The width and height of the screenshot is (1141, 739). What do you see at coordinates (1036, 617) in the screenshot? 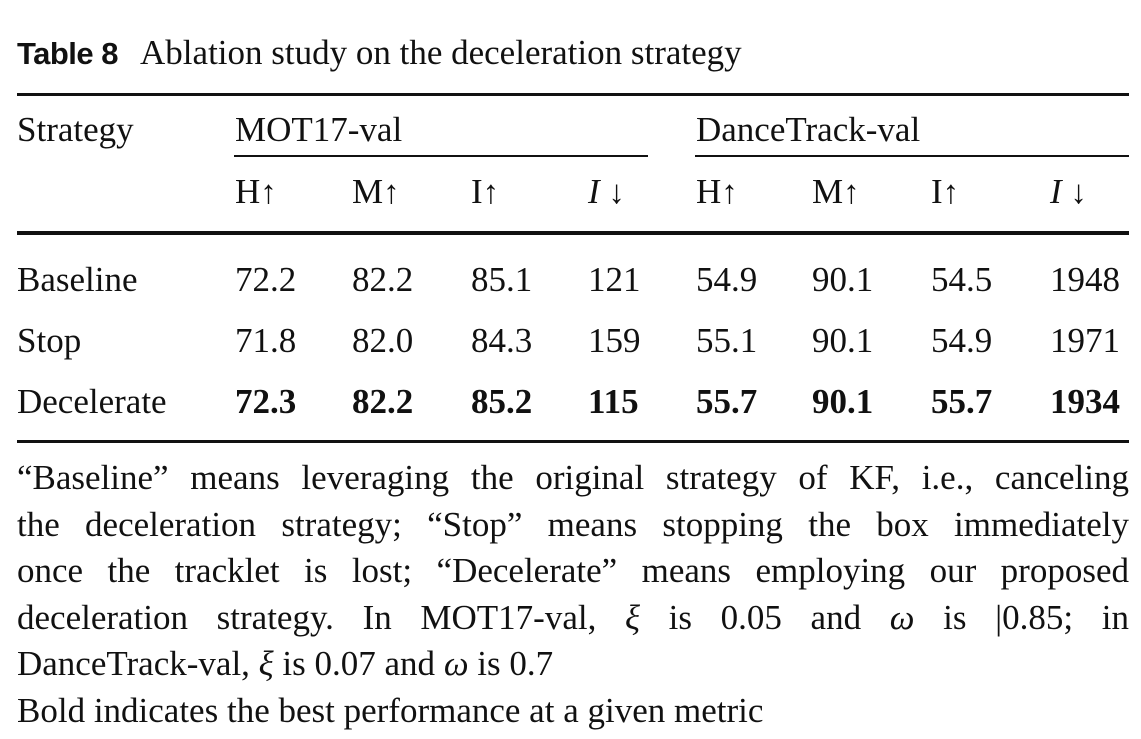
I see `footnote-text: is |0.85; in` at bounding box center [1036, 617].